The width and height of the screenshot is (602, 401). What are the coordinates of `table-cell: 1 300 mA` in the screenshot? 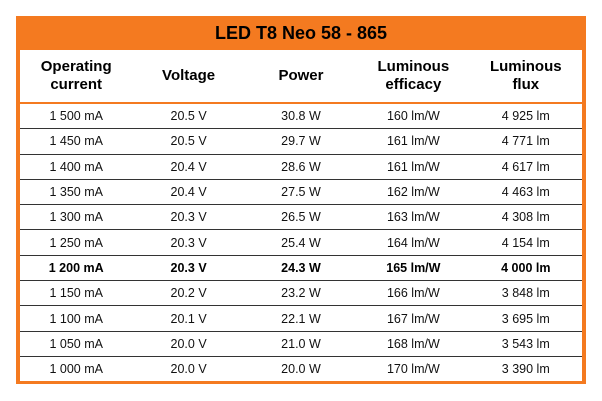 It's located at (76, 217).